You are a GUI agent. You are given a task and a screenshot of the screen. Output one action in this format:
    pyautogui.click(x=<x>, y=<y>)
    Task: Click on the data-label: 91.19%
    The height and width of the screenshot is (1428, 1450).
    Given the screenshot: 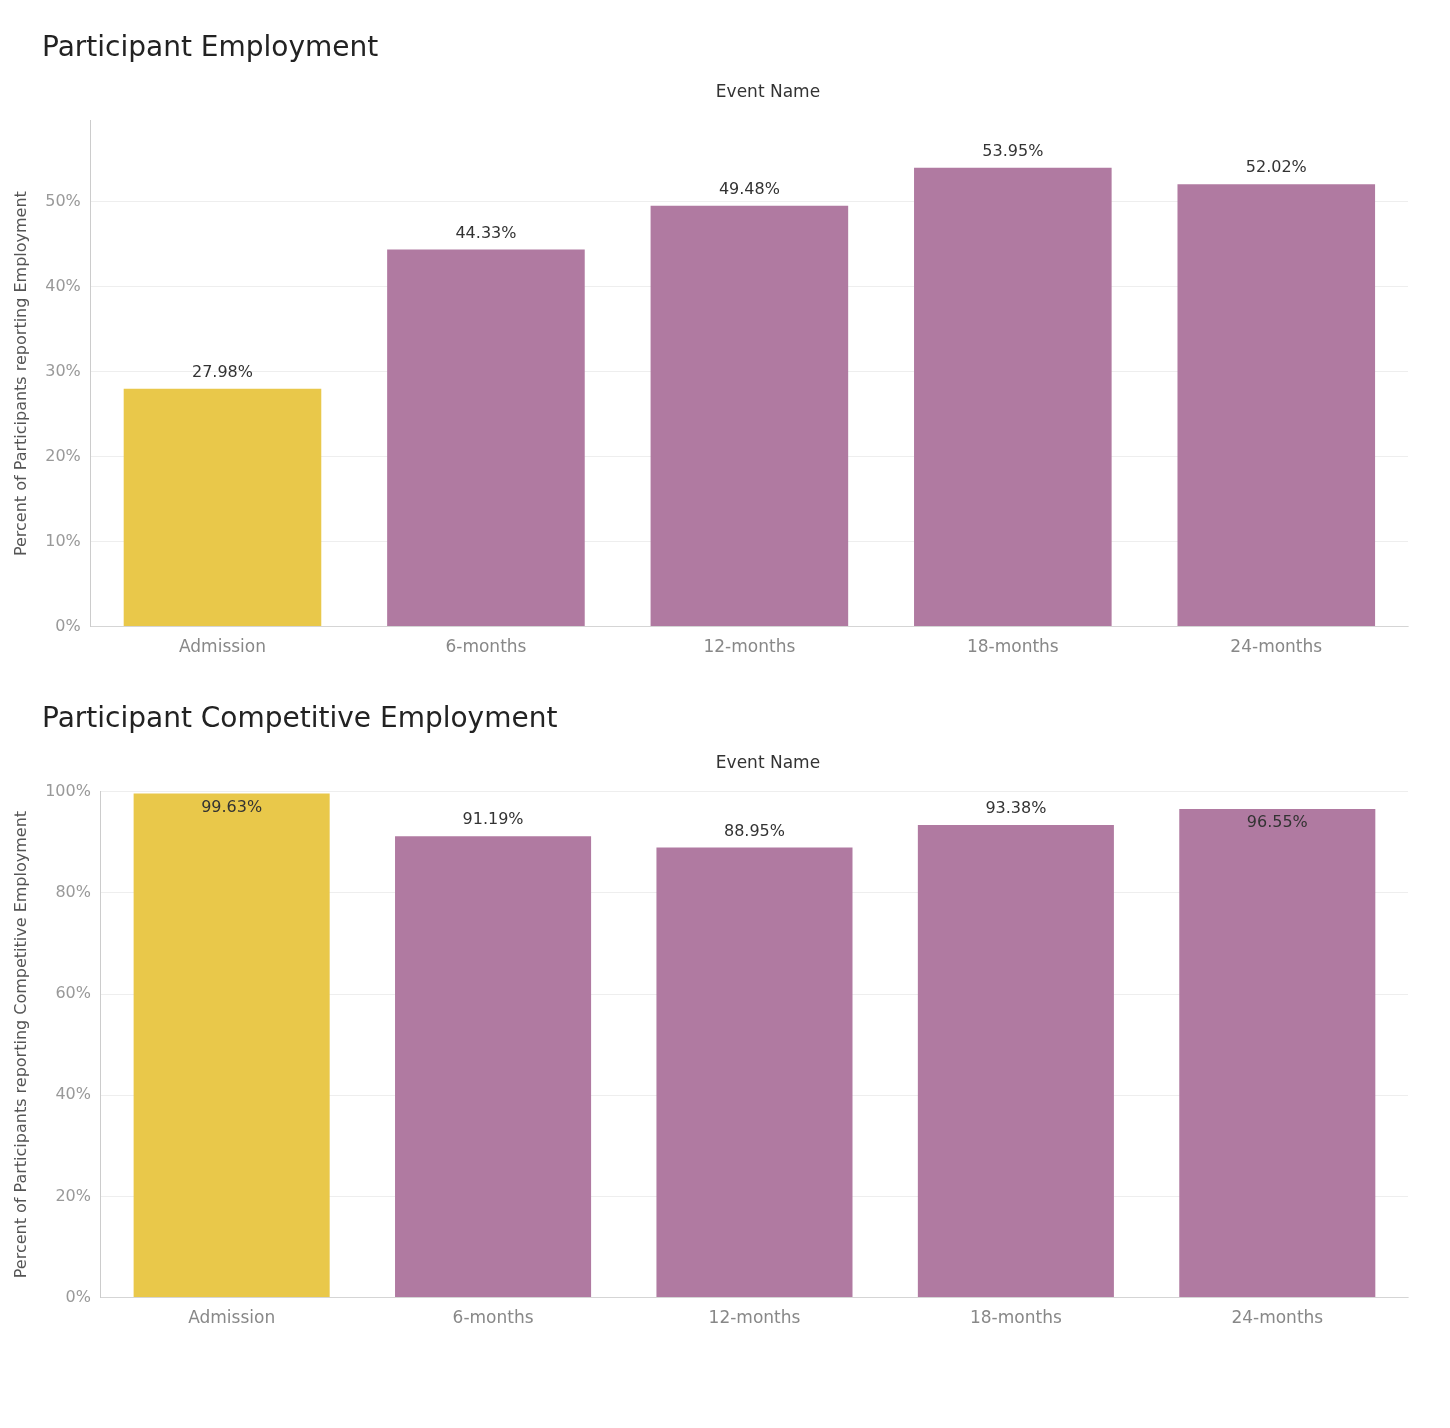 What is the action you would take?
    pyautogui.click(x=493, y=819)
    